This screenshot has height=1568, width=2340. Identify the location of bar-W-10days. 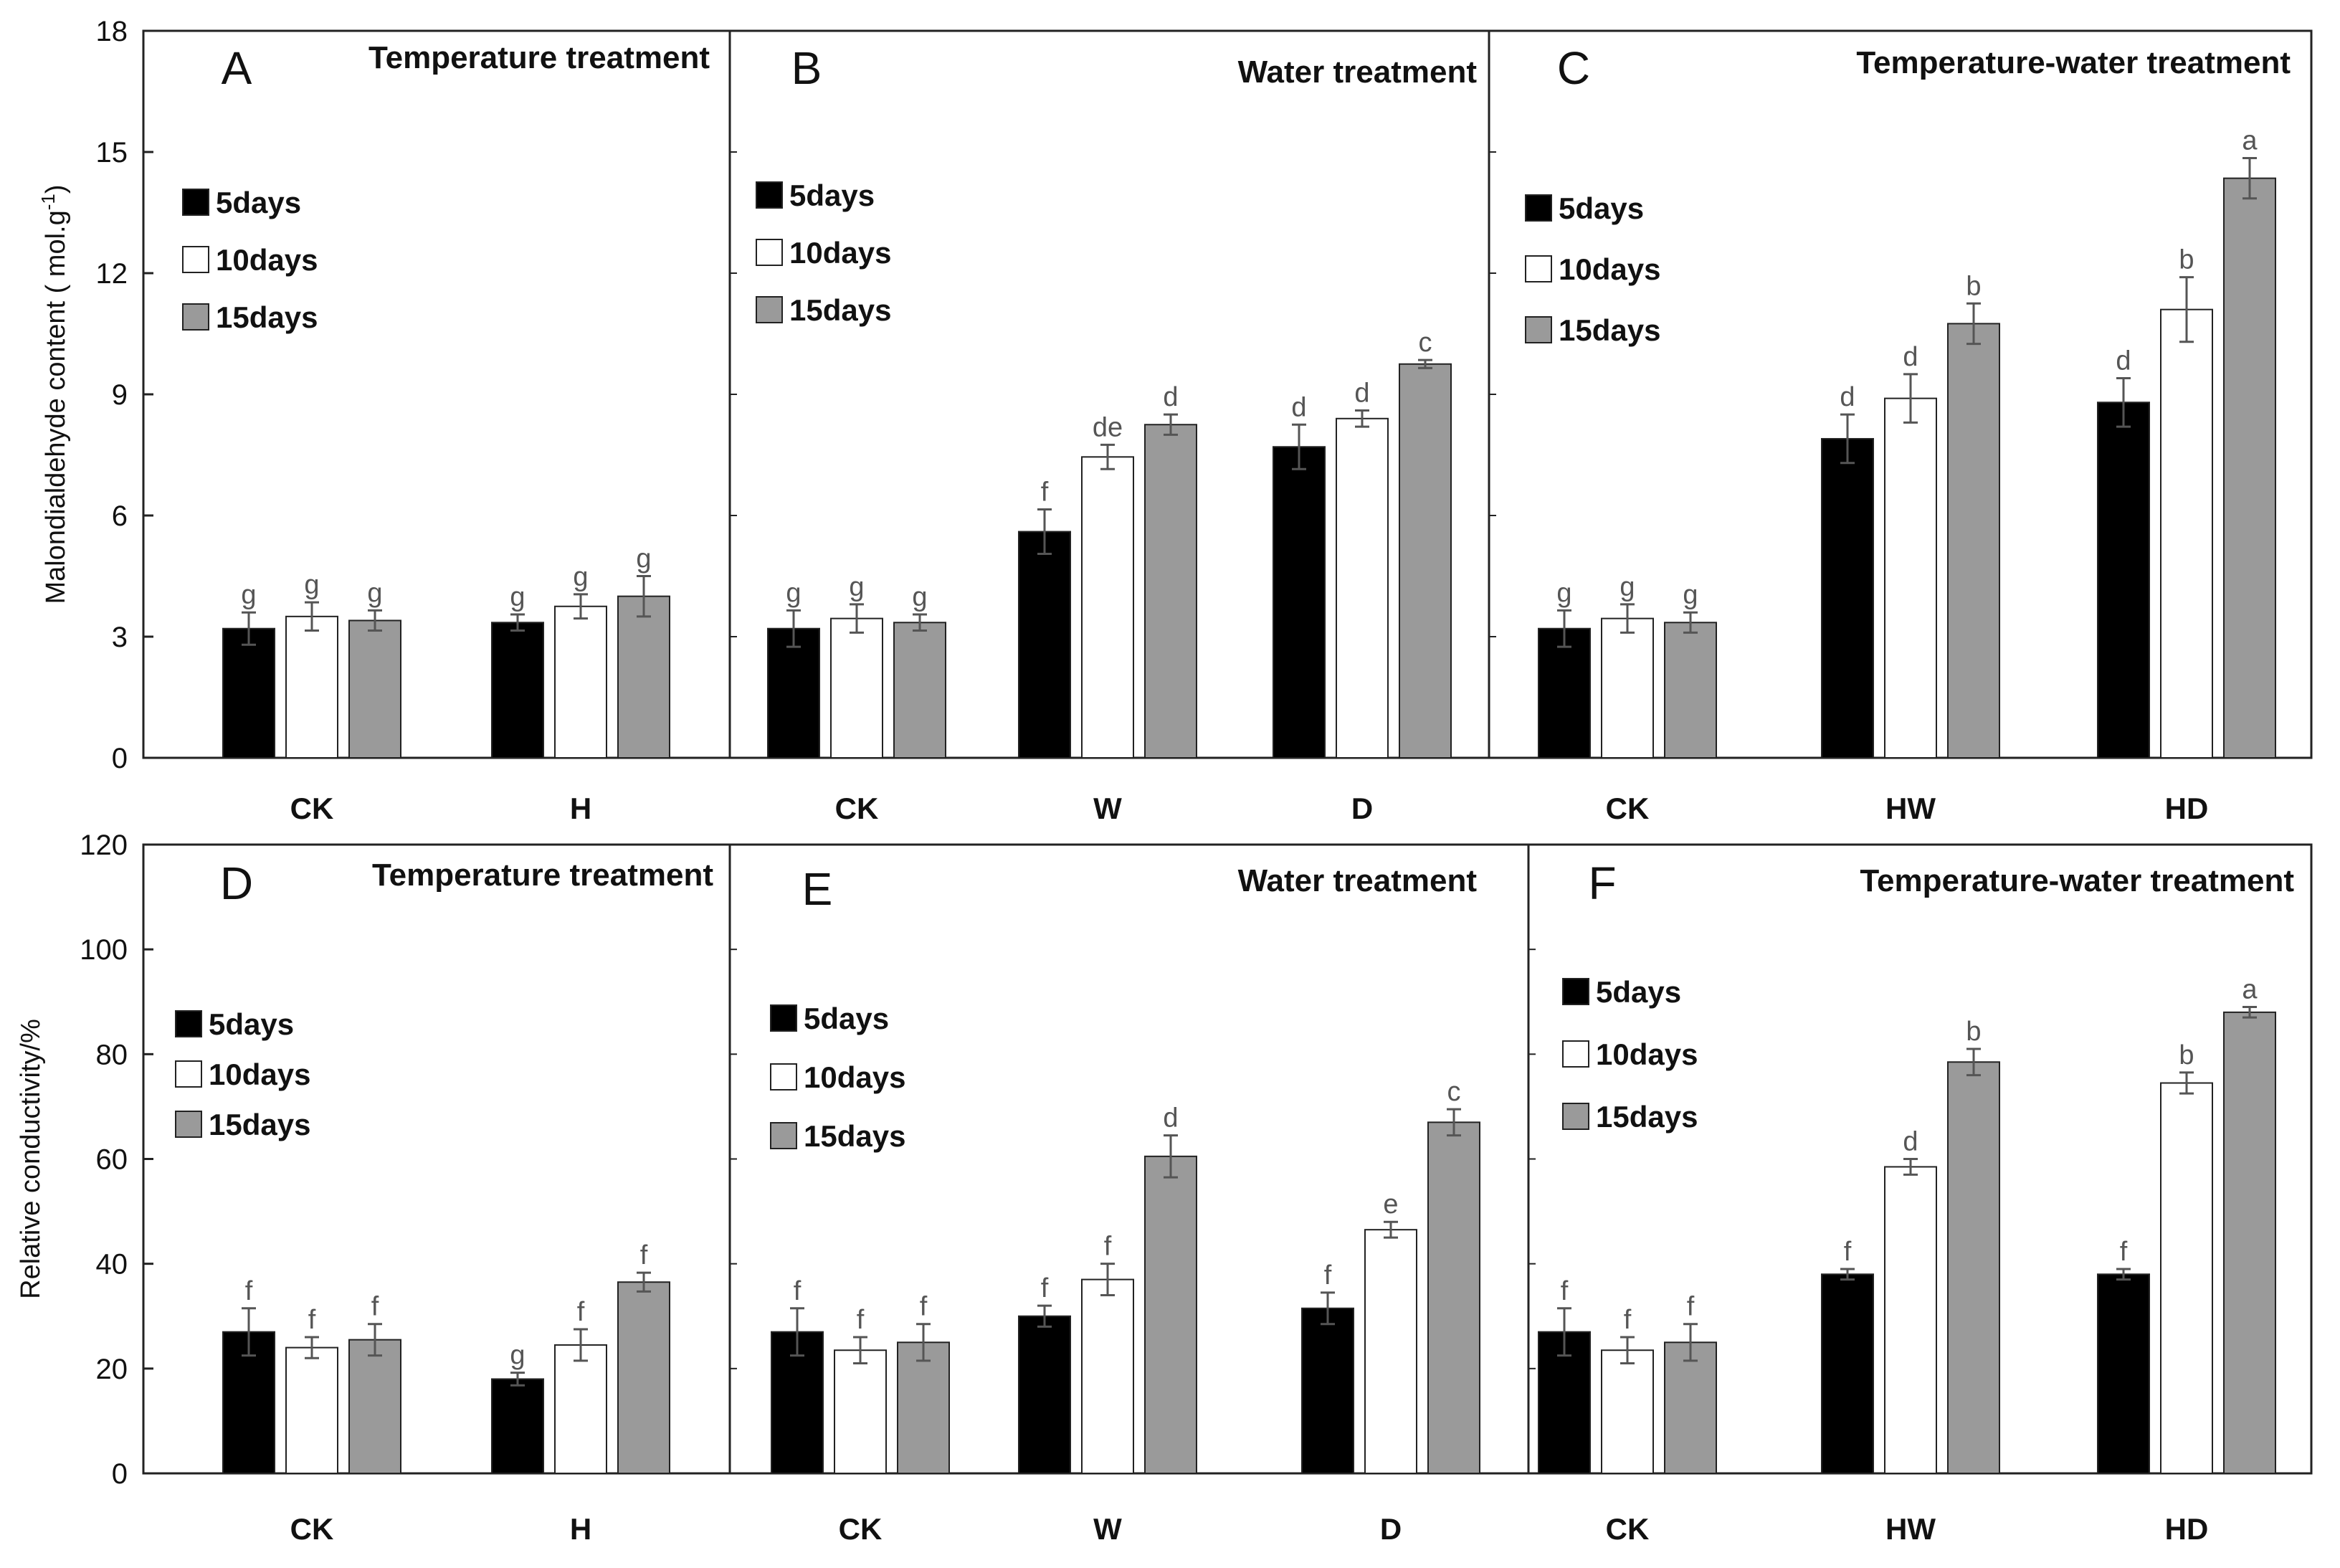
(1107, 1376).